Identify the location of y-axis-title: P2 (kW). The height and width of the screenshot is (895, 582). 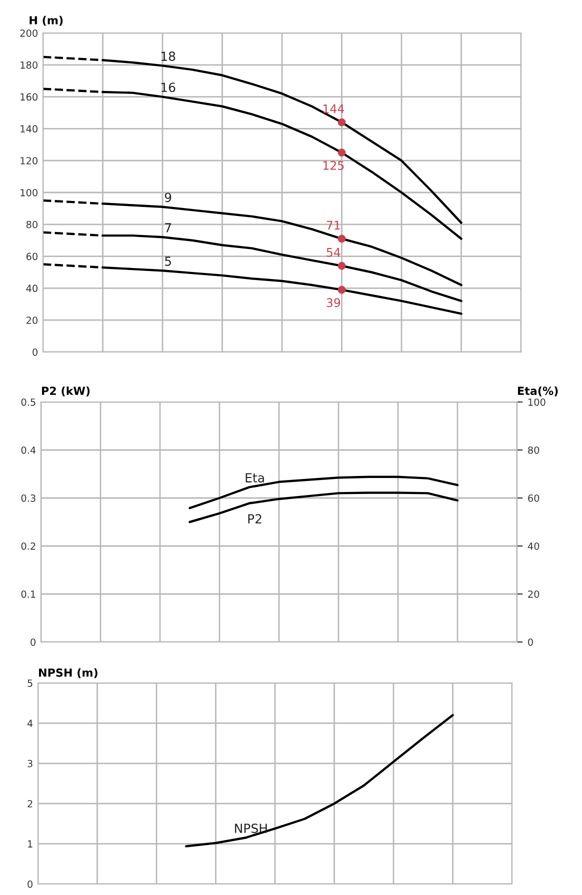
(66, 391).